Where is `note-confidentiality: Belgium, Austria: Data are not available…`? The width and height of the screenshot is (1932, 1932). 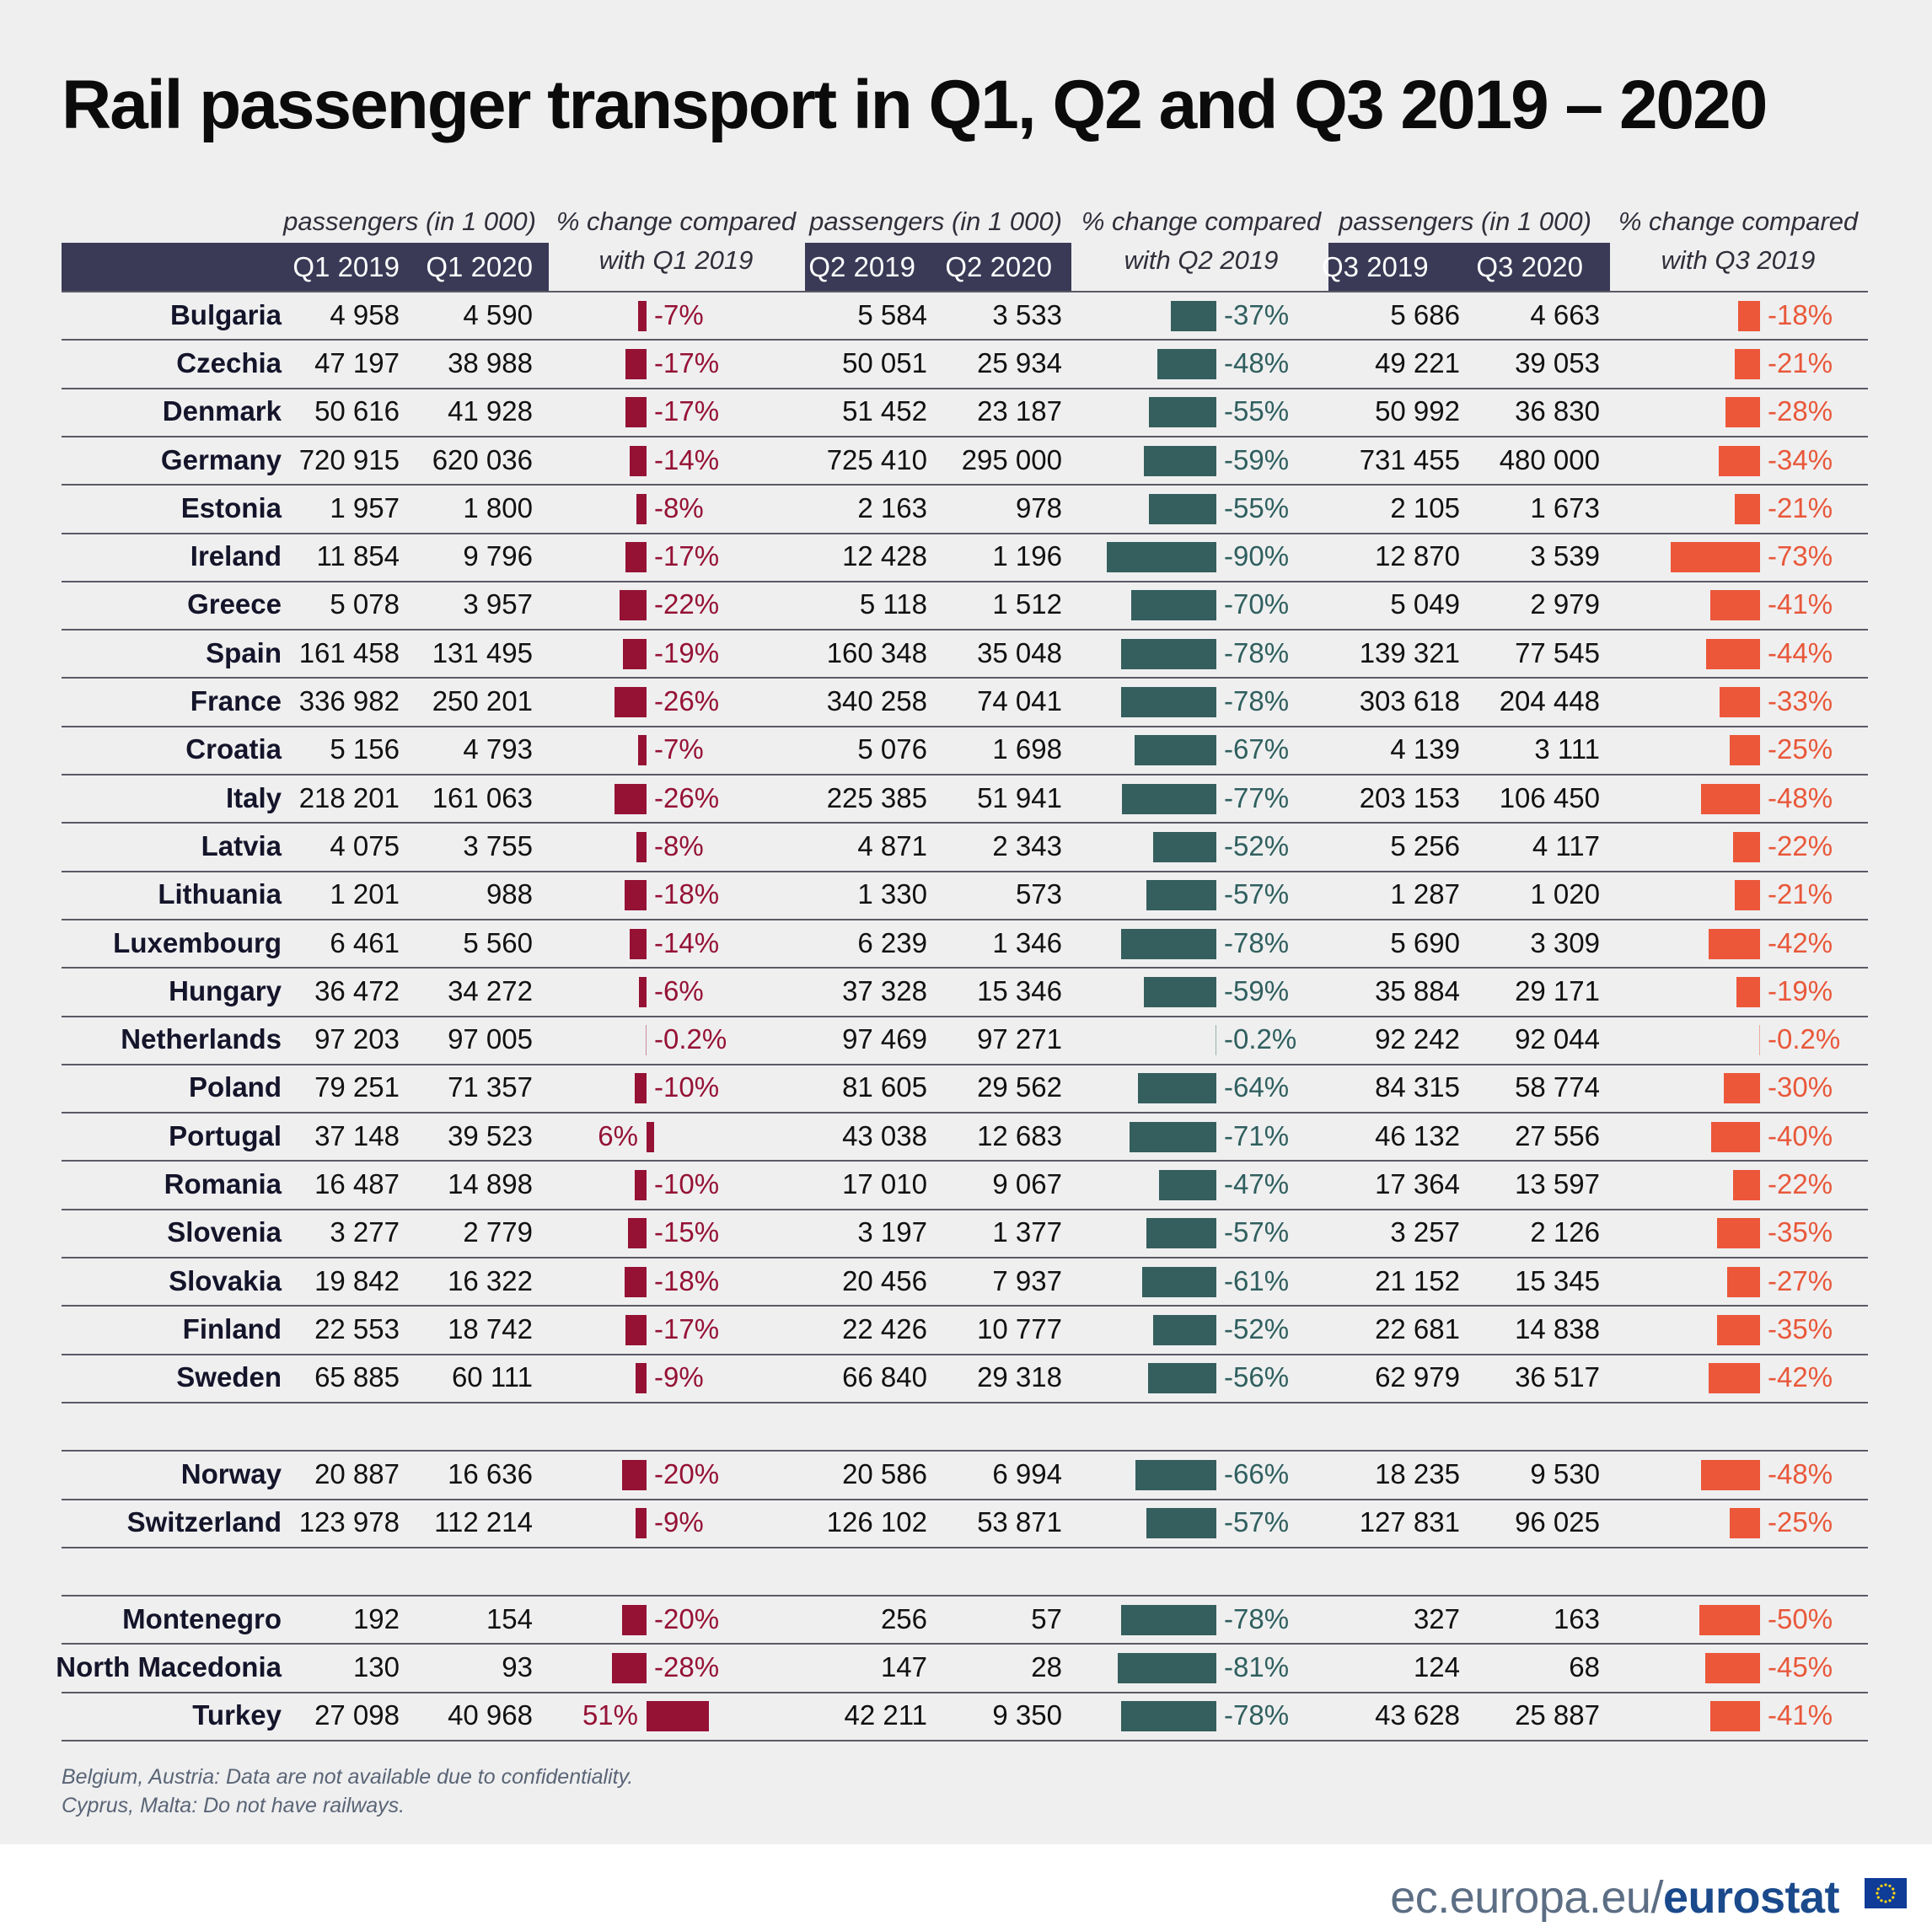 note-confidentiality: Belgium, Austria: Data are not available… is located at coordinates (348, 1777).